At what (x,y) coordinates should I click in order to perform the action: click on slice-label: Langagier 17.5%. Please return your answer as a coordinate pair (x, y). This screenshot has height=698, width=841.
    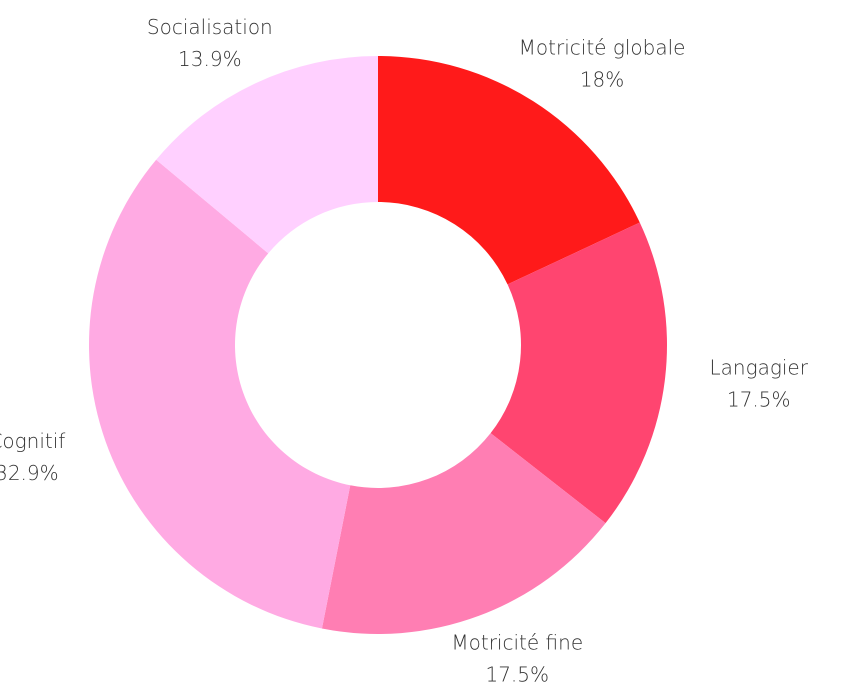
    Looking at the image, I should click on (759, 383).